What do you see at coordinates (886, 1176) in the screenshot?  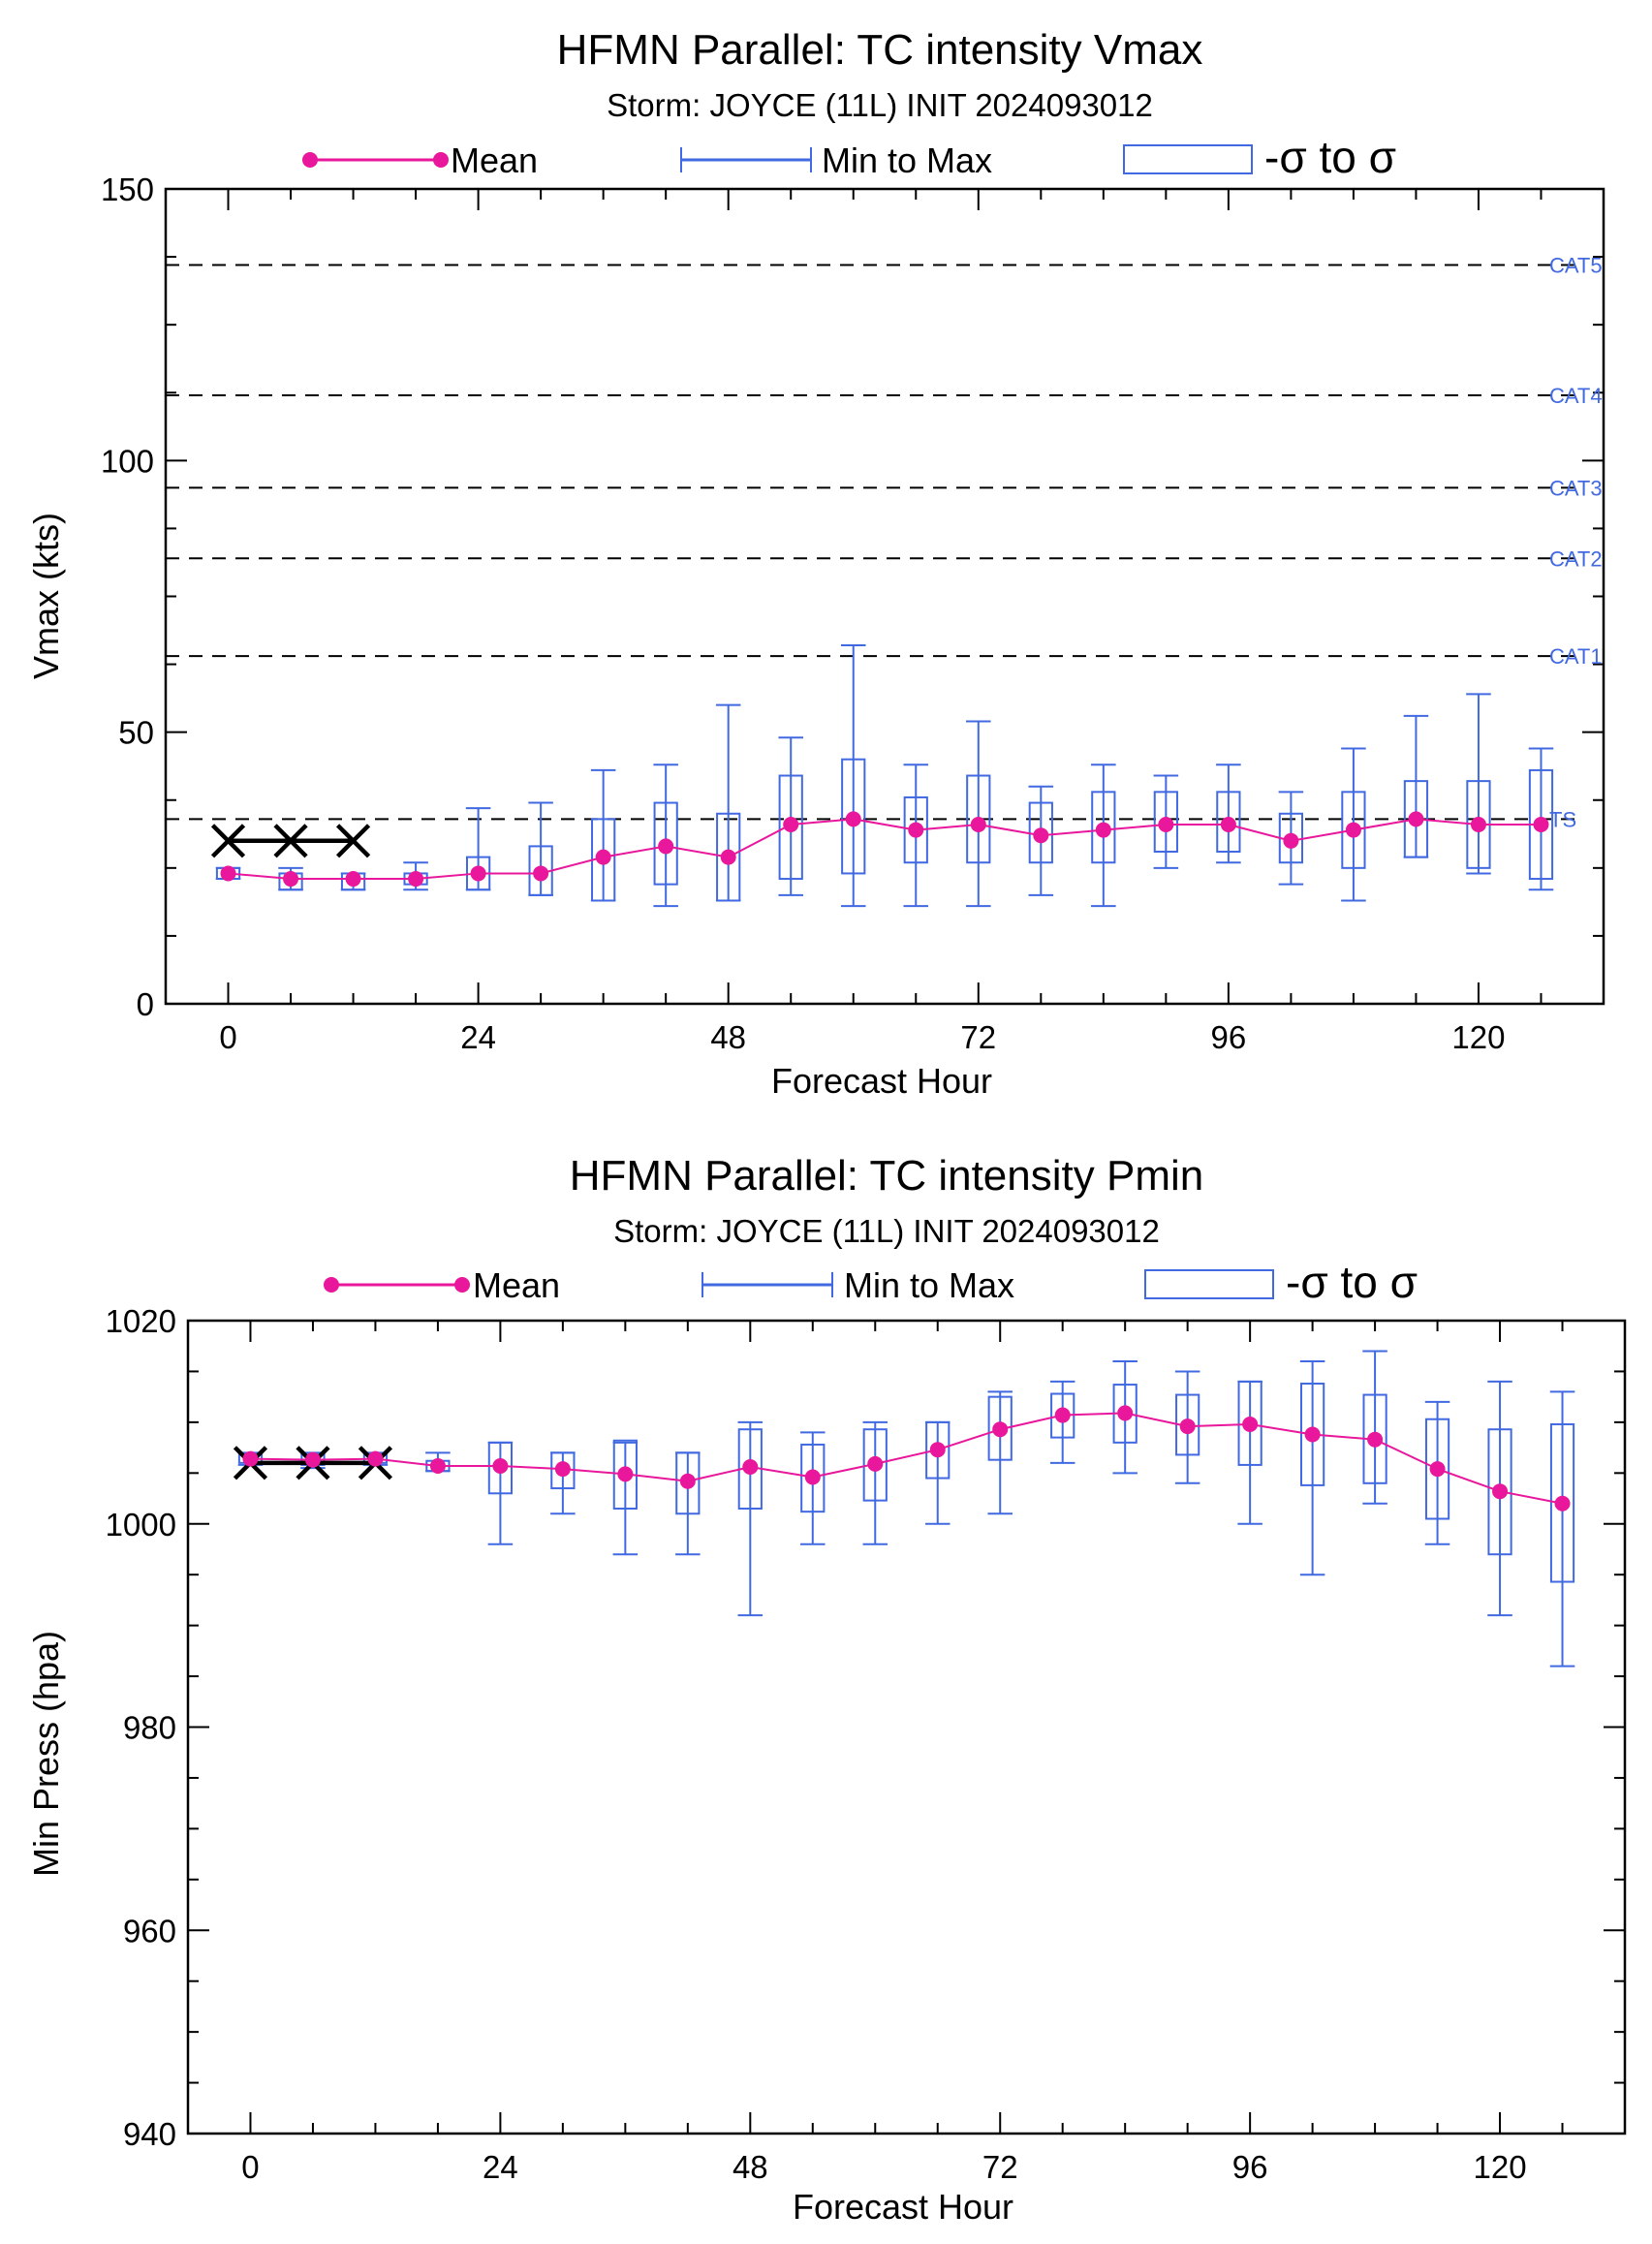 I see `chart-title: HFMN Parallel: TC intensity Pmin` at bounding box center [886, 1176].